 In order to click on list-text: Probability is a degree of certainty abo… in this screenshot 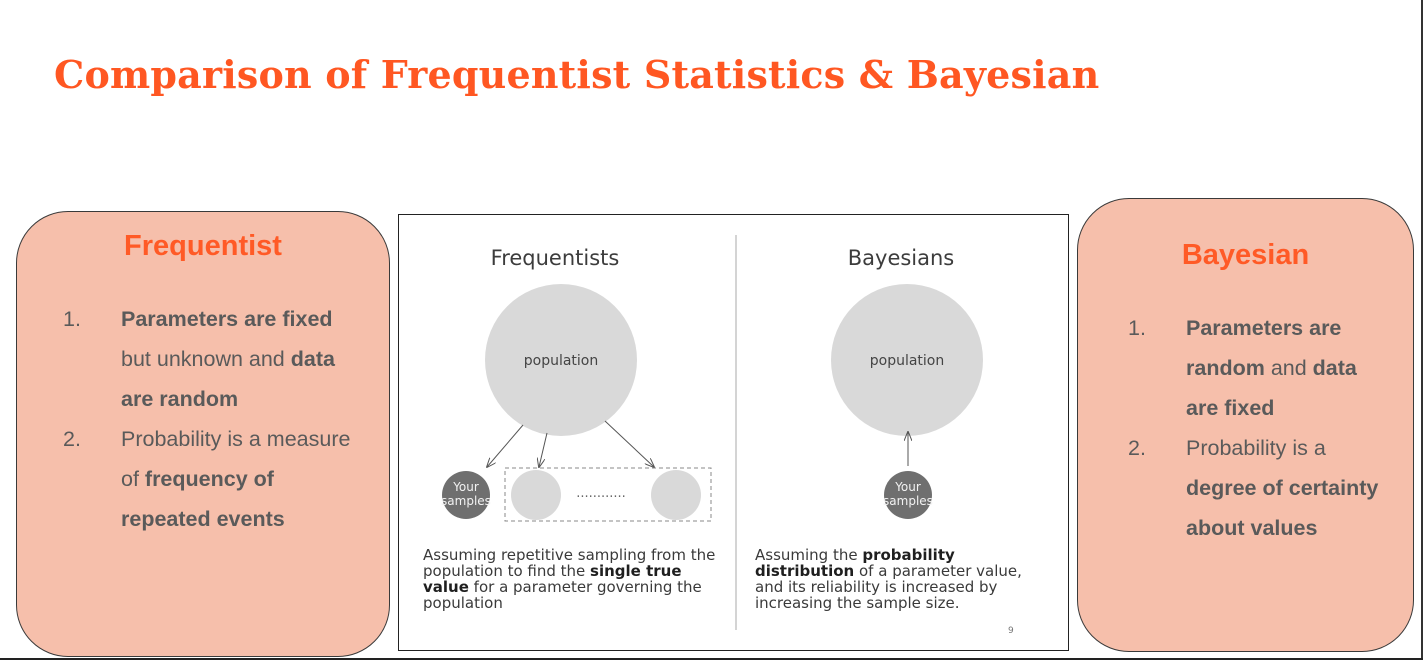, I will do `click(1286, 488)`.